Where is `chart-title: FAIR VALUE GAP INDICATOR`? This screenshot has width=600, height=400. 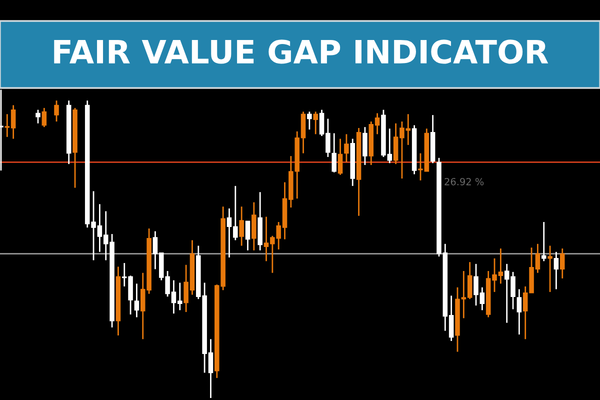
chart-title: FAIR VALUE GAP INDICATOR is located at coordinates (301, 52).